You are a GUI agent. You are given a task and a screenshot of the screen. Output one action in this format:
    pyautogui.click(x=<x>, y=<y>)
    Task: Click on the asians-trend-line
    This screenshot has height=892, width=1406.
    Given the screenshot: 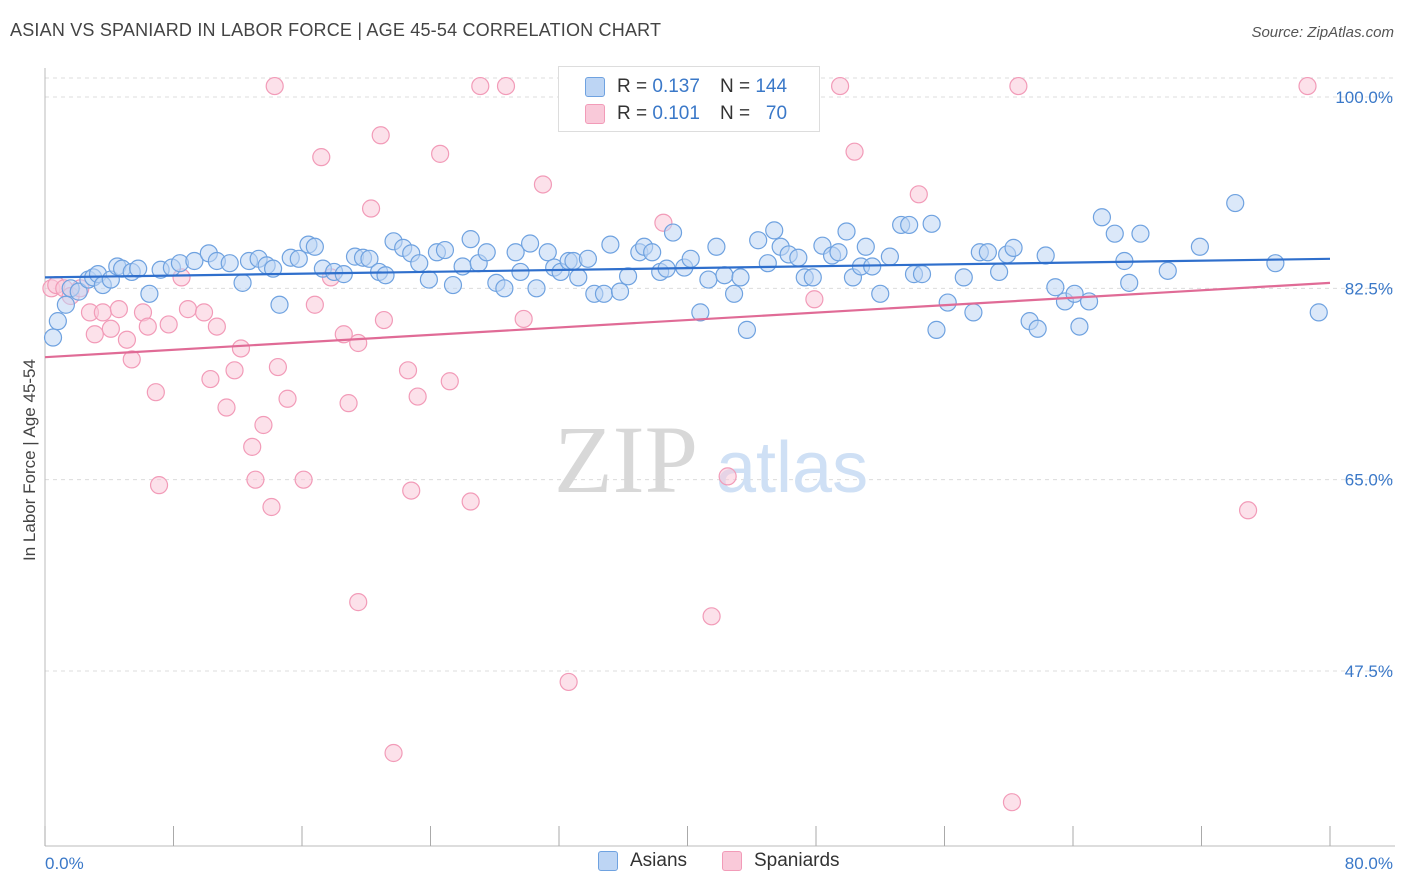 What is the action you would take?
    pyautogui.click(x=687, y=268)
    